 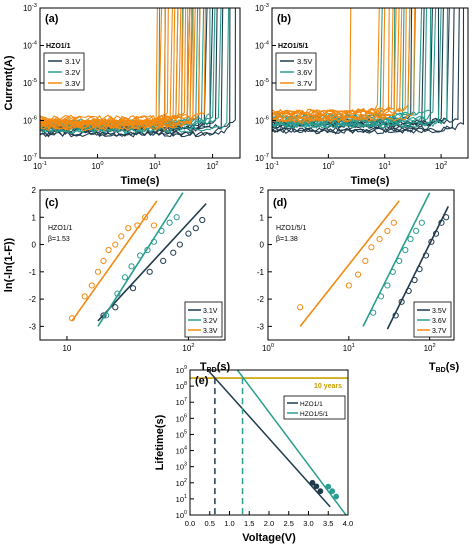 What do you see at coordinates (66, 348) in the screenshot?
I see `tick-label: 10` at bounding box center [66, 348].